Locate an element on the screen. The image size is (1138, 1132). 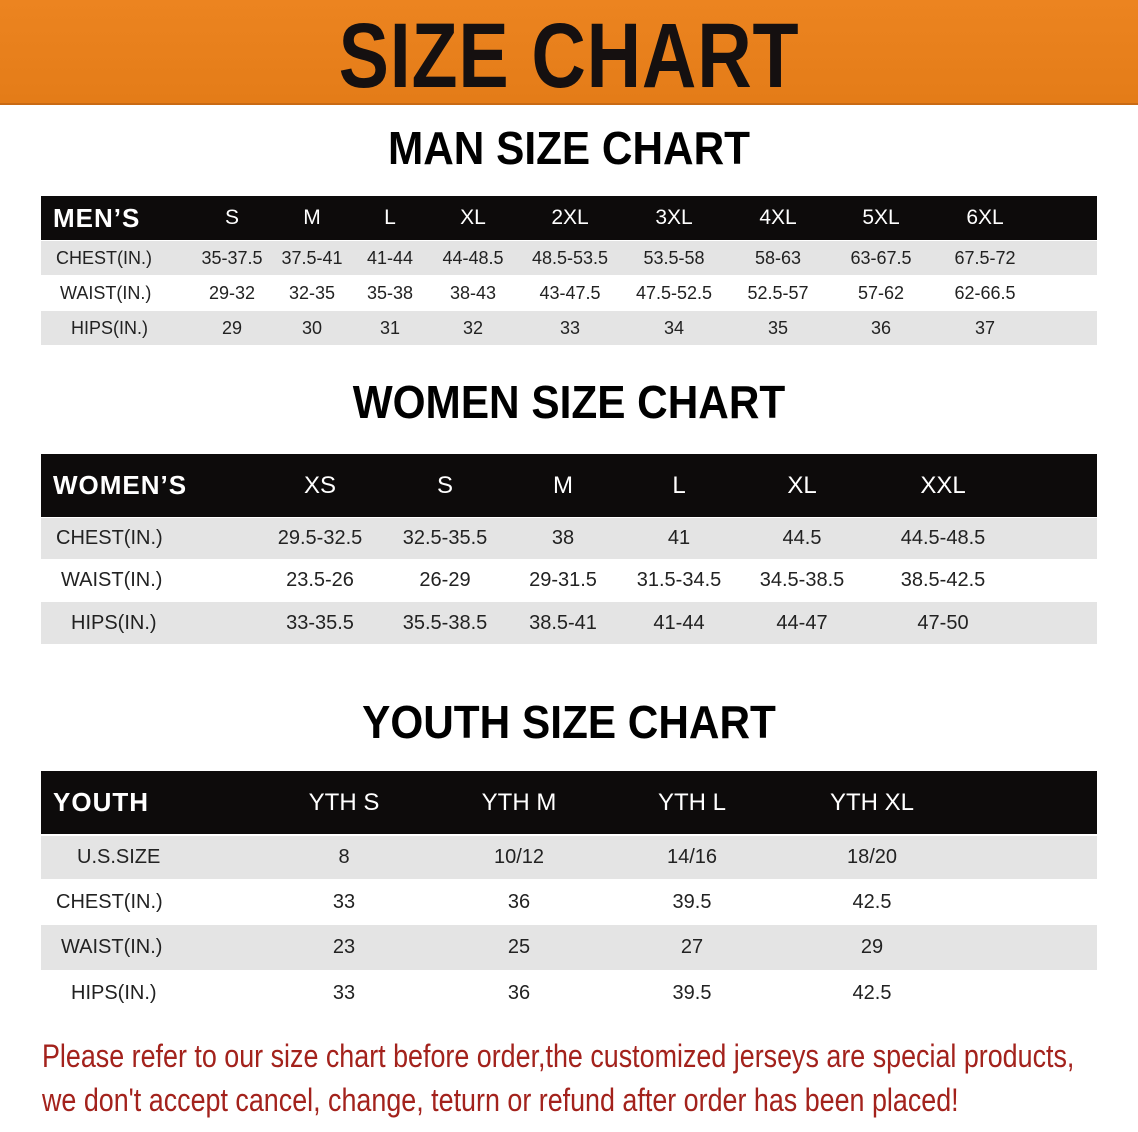
measurement-value: 67.5-72 is located at coordinates (985, 257).